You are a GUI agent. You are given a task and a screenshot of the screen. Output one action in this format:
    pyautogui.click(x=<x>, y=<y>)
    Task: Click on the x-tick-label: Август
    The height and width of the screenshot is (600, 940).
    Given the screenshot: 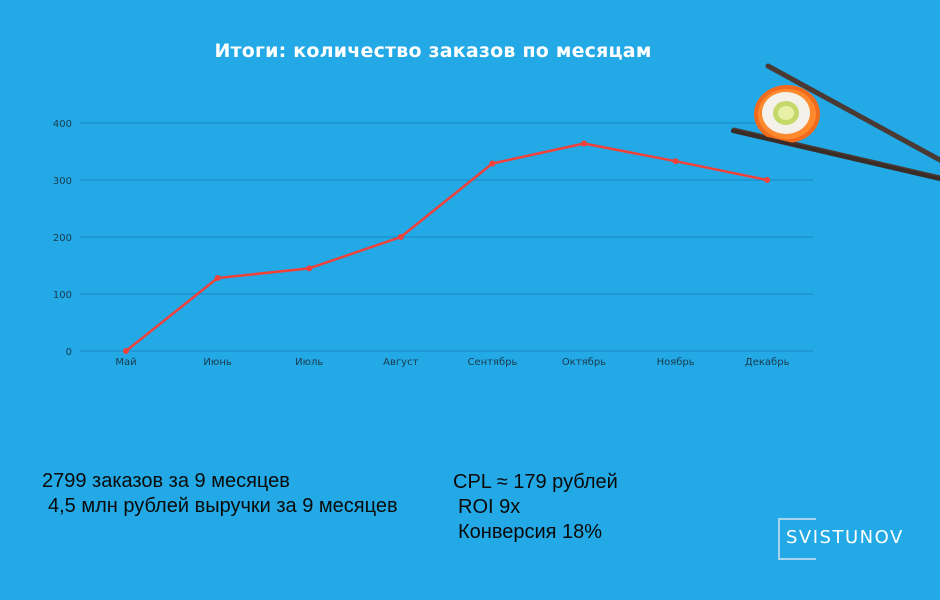 What is the action you would take?
    pyautogui.click(x=400, y=362)
    